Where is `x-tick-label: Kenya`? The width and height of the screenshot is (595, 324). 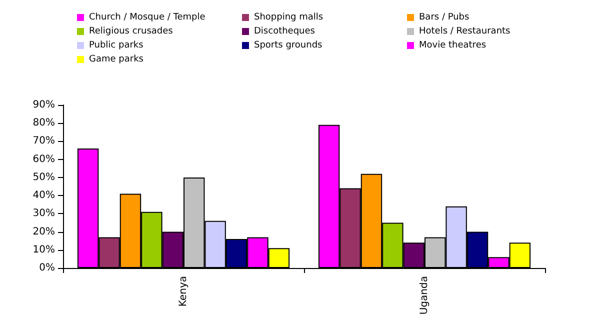 x-tick-label: Kenya is located at coordinates (183, 291).